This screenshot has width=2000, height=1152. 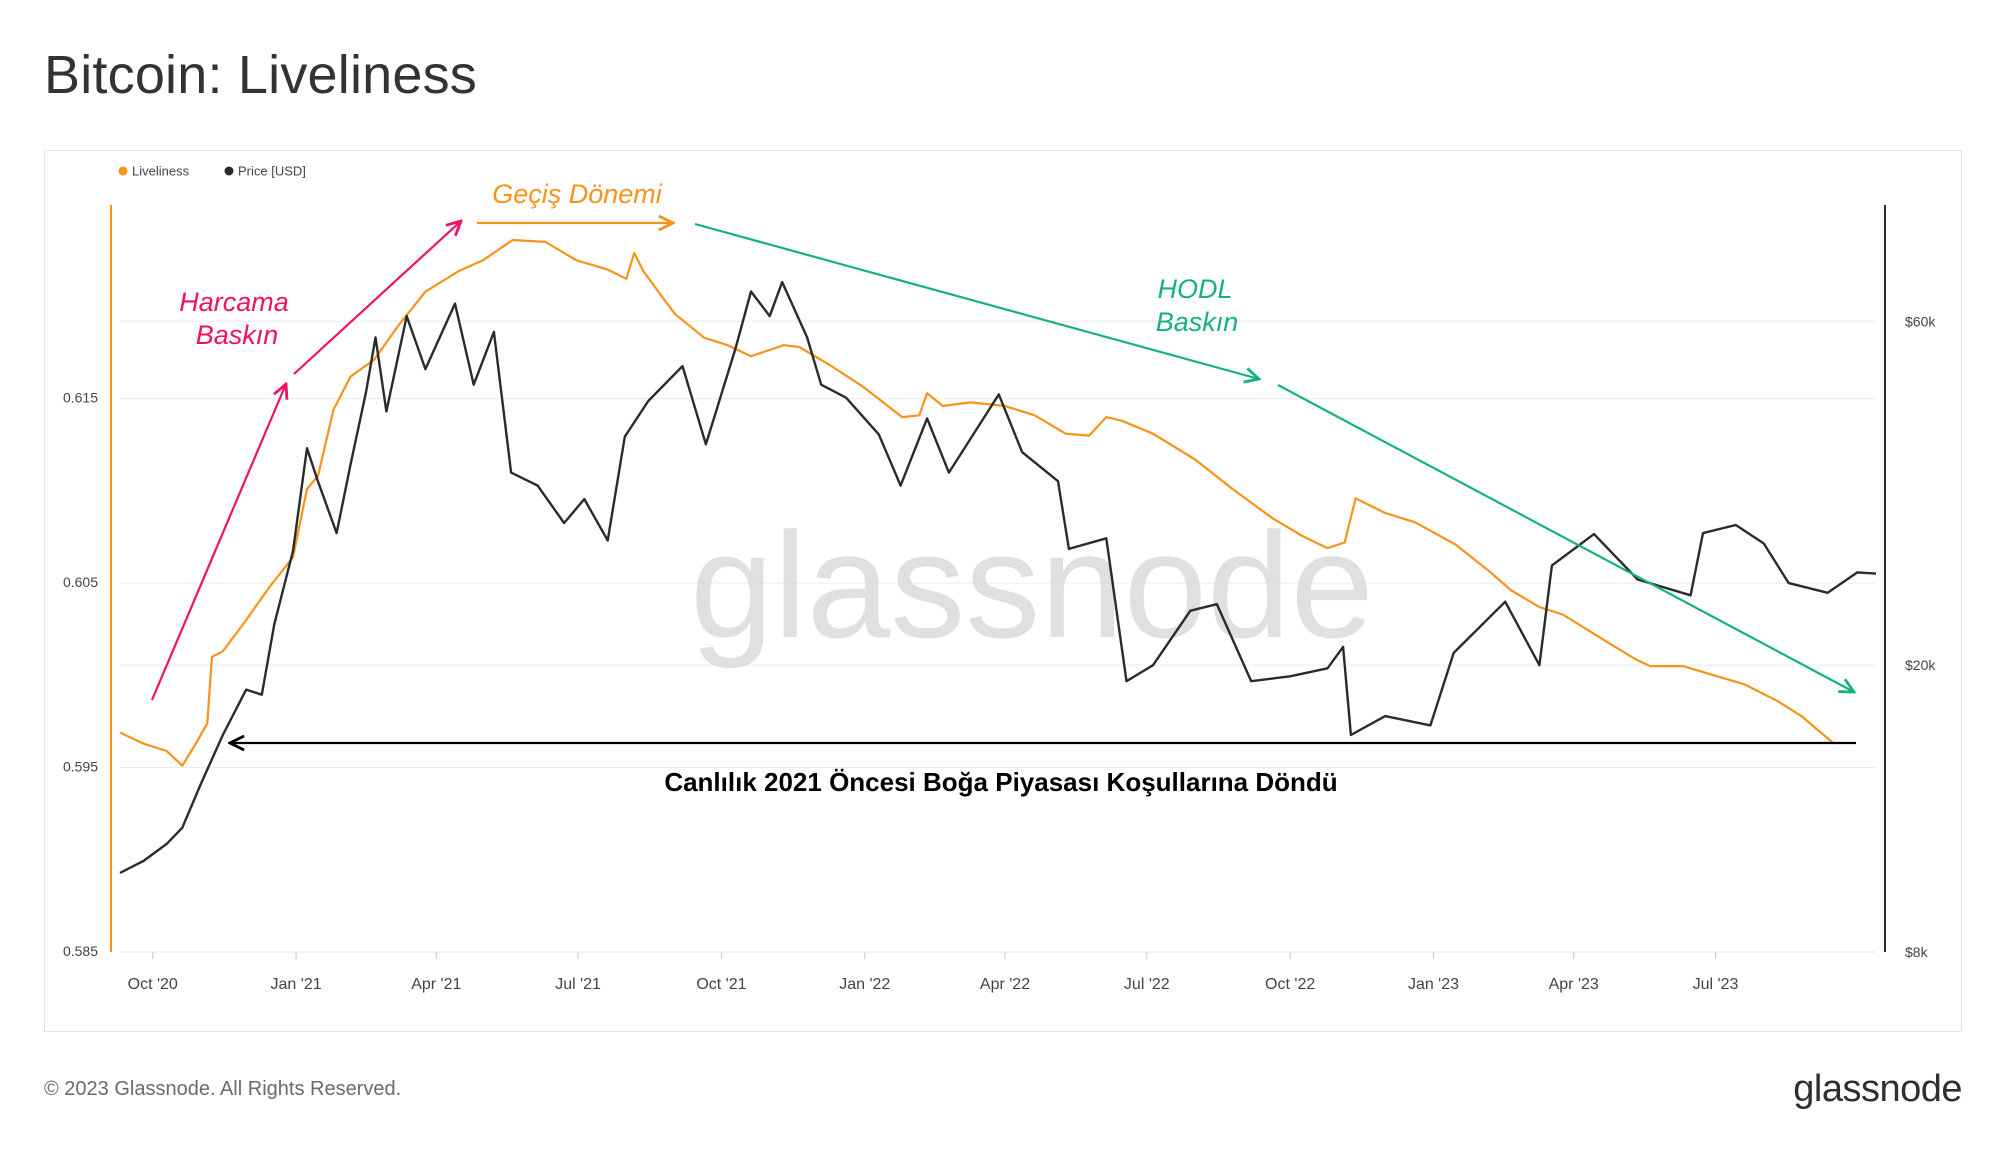 I want to click on legend: Liveliness Price [USD], so click(x=212, y=171).